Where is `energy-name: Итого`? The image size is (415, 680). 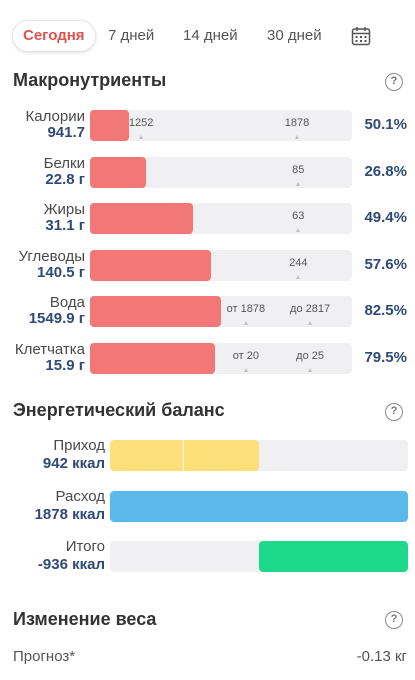
energy-name: Итого is located at coordinates (85, 546).